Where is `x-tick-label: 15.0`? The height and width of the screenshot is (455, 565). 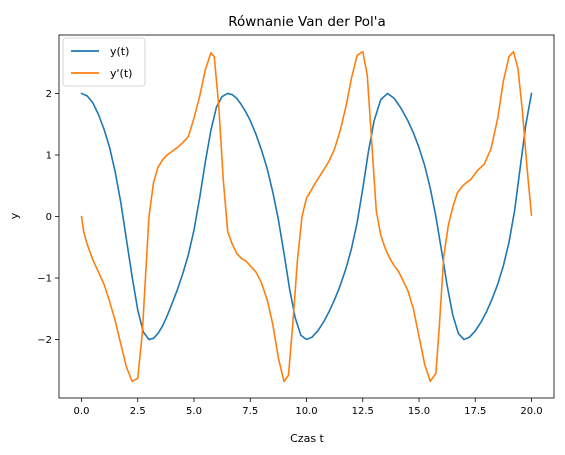 x-tick-label: 15.0 is located at coordinates (419, 411).